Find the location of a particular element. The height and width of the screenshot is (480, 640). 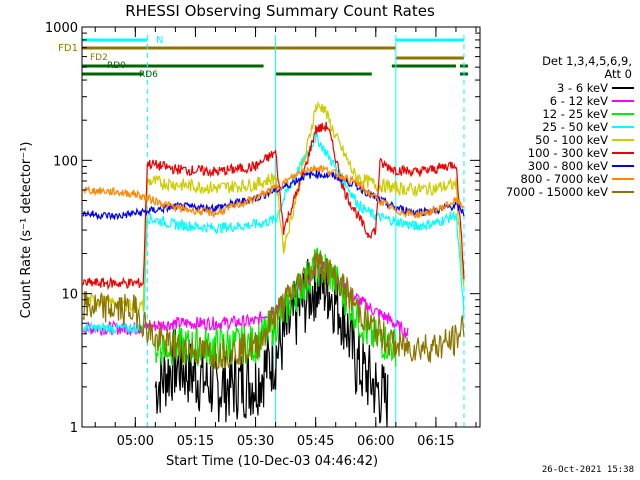

legend-attenuator: Att 0 is located at coordinates (618, 74).